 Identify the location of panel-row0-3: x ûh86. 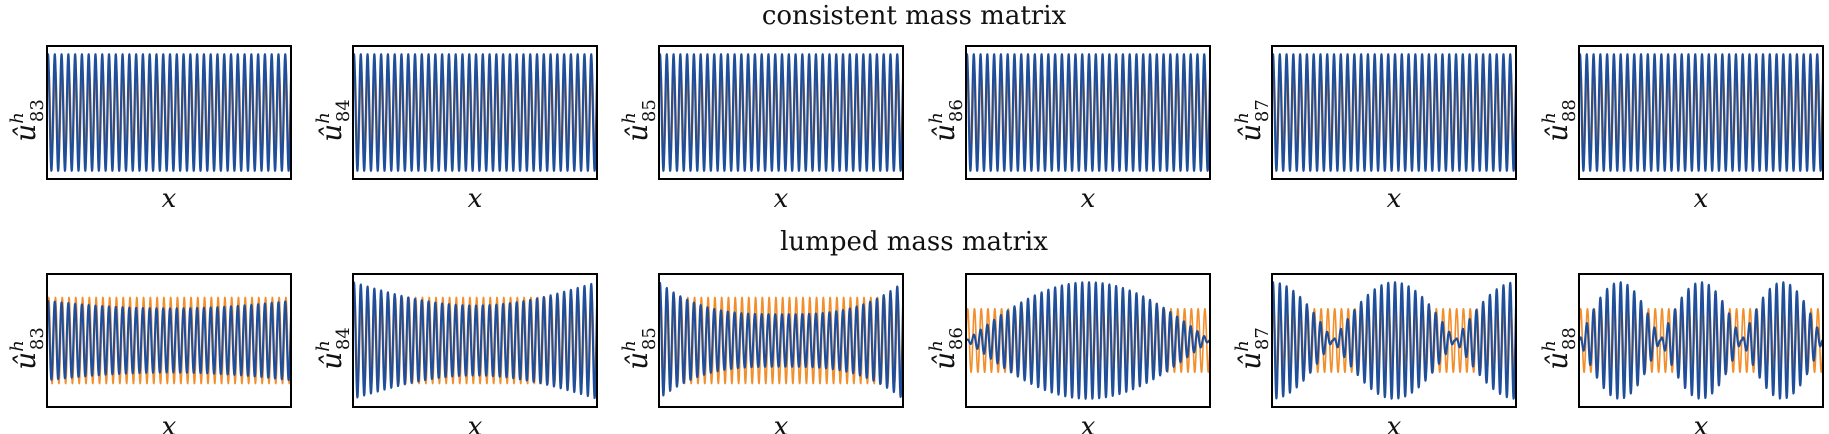
(1068, 129).